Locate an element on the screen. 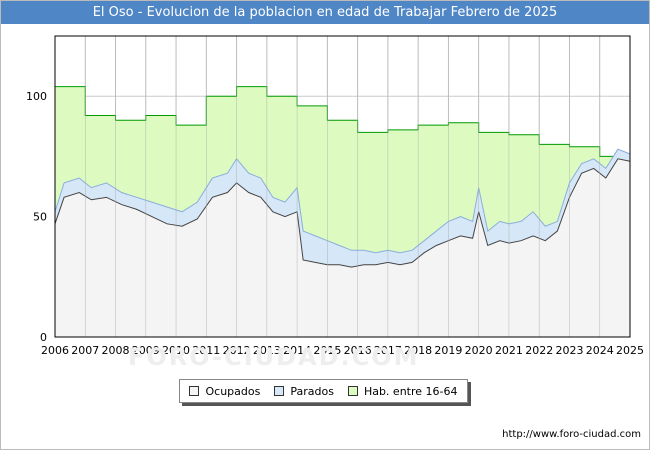 This screenshot has height=450, width=650. x-tick-label: 2023 is located at coordinates (569, 350).